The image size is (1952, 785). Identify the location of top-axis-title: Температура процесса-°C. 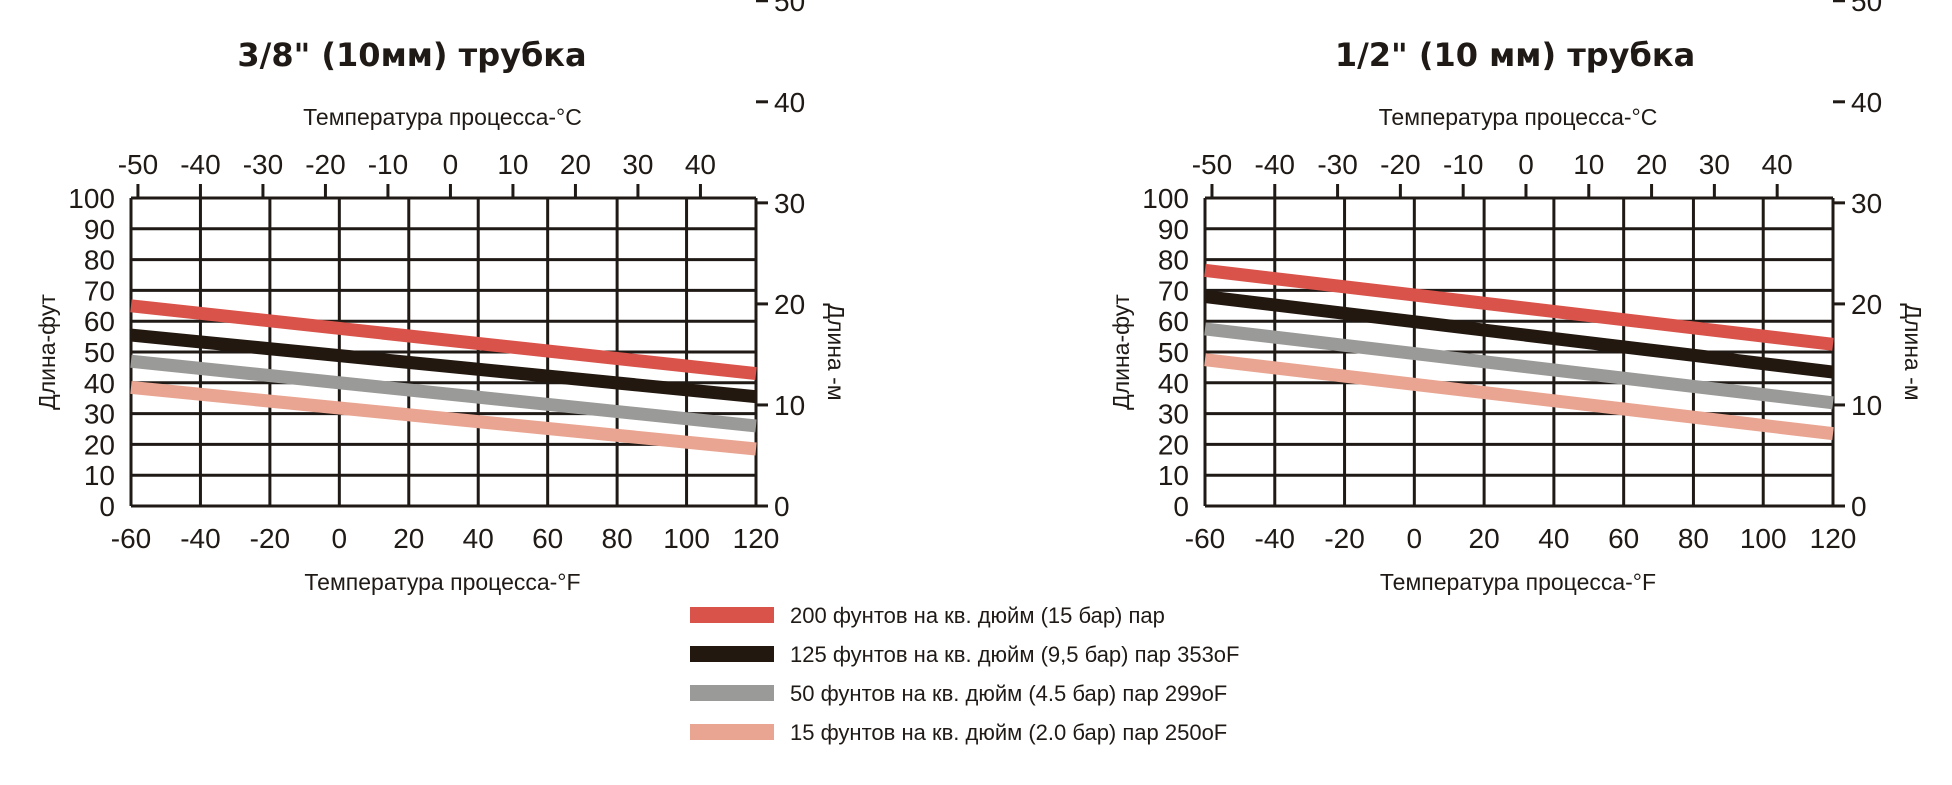
(1518, 117).